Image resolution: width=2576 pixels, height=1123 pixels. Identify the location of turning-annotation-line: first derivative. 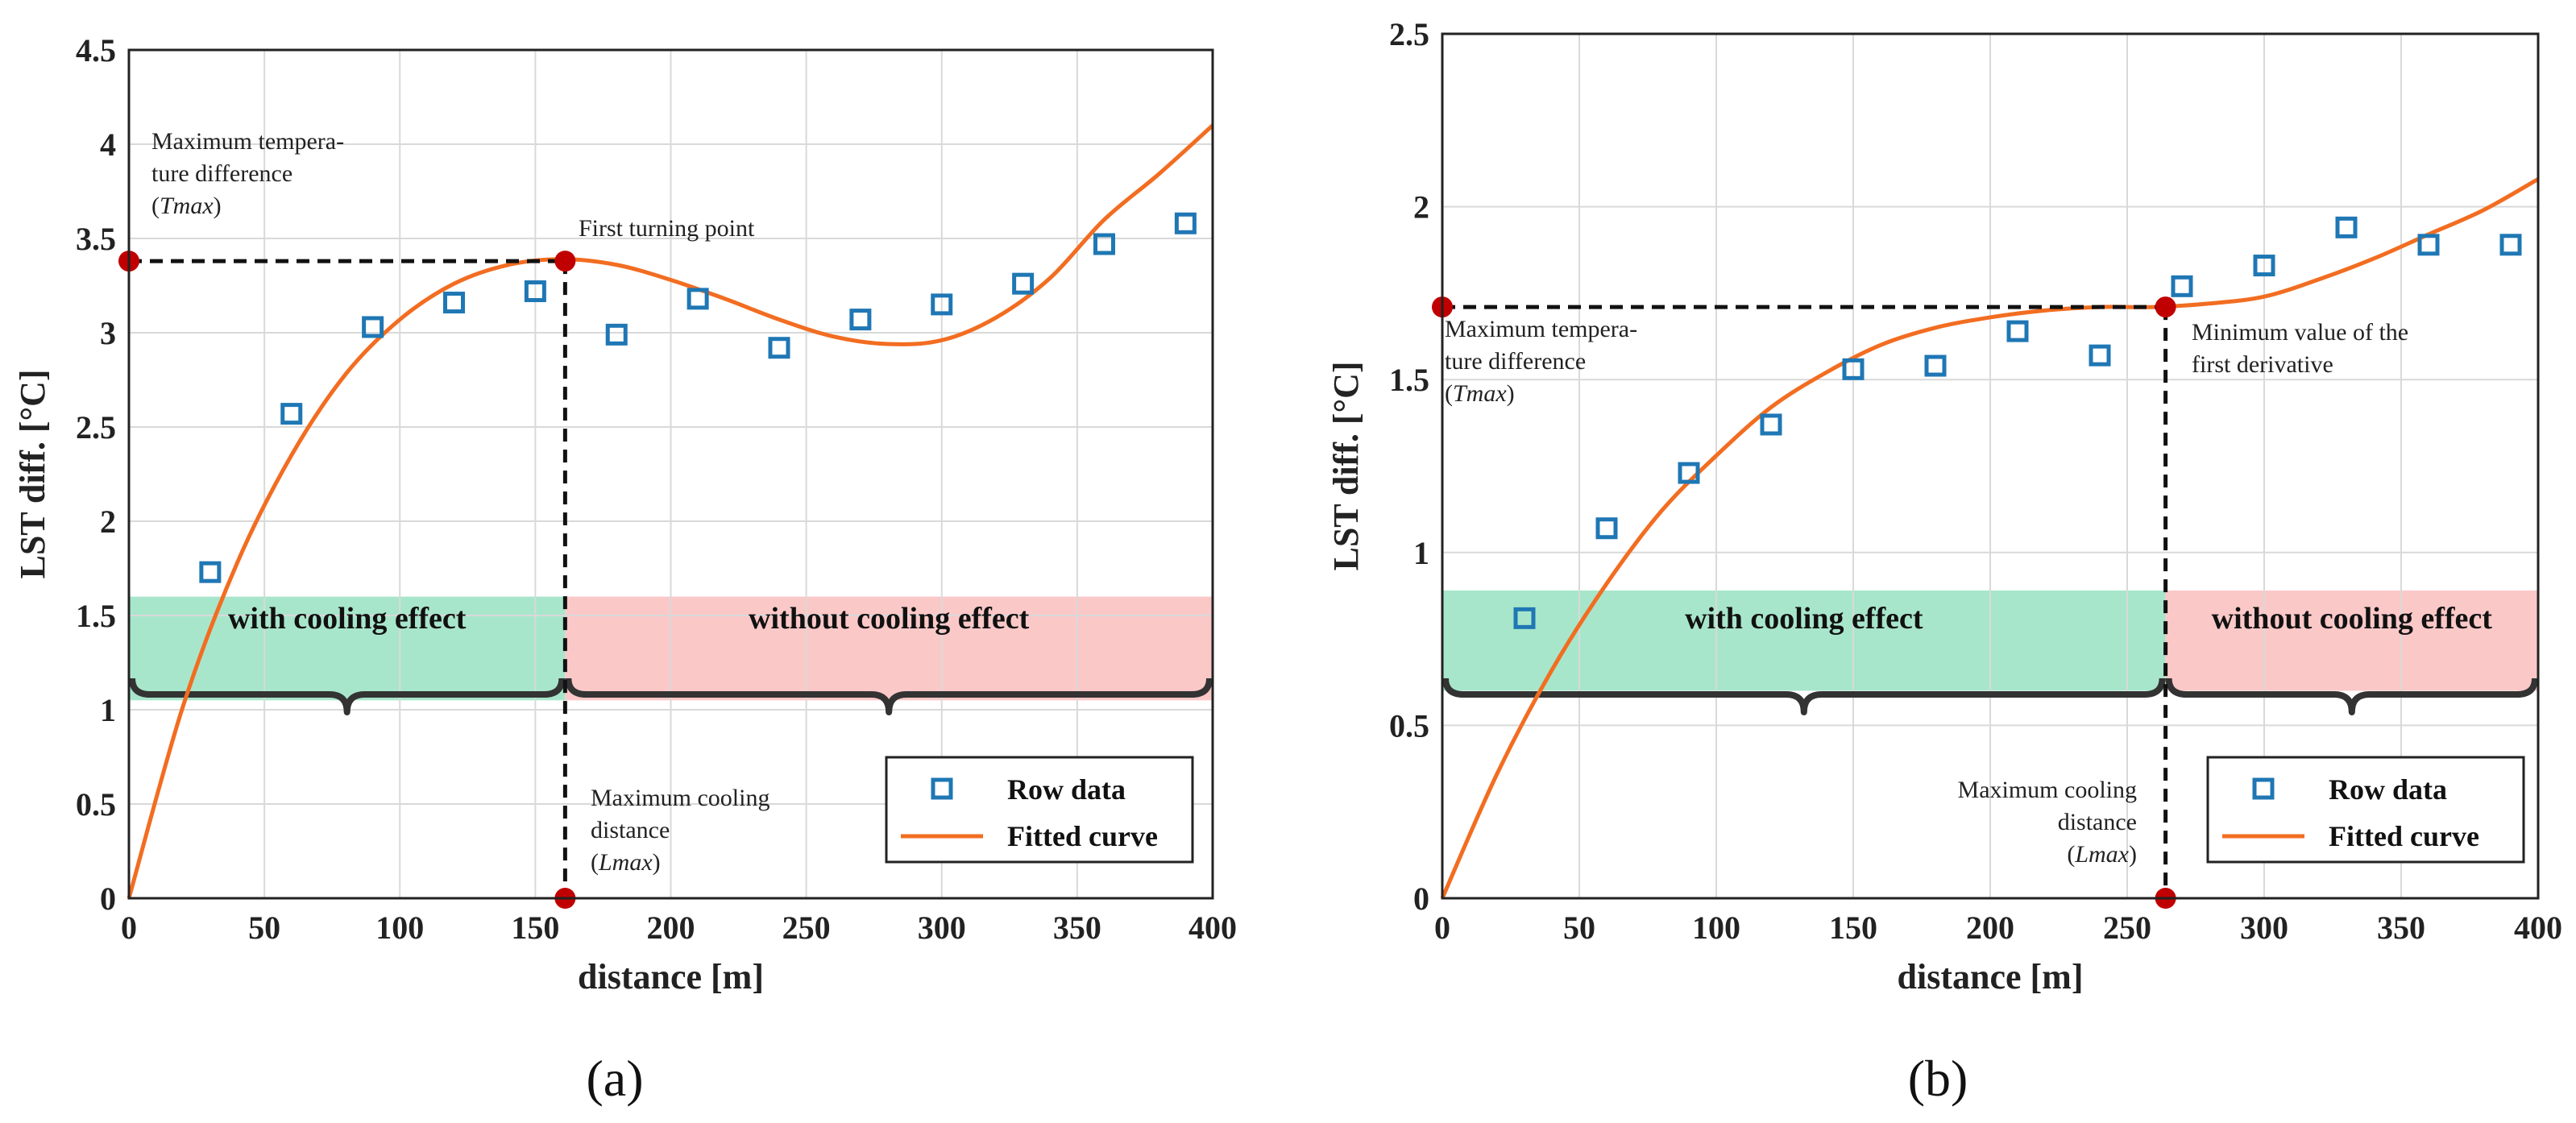
(2262, 364).